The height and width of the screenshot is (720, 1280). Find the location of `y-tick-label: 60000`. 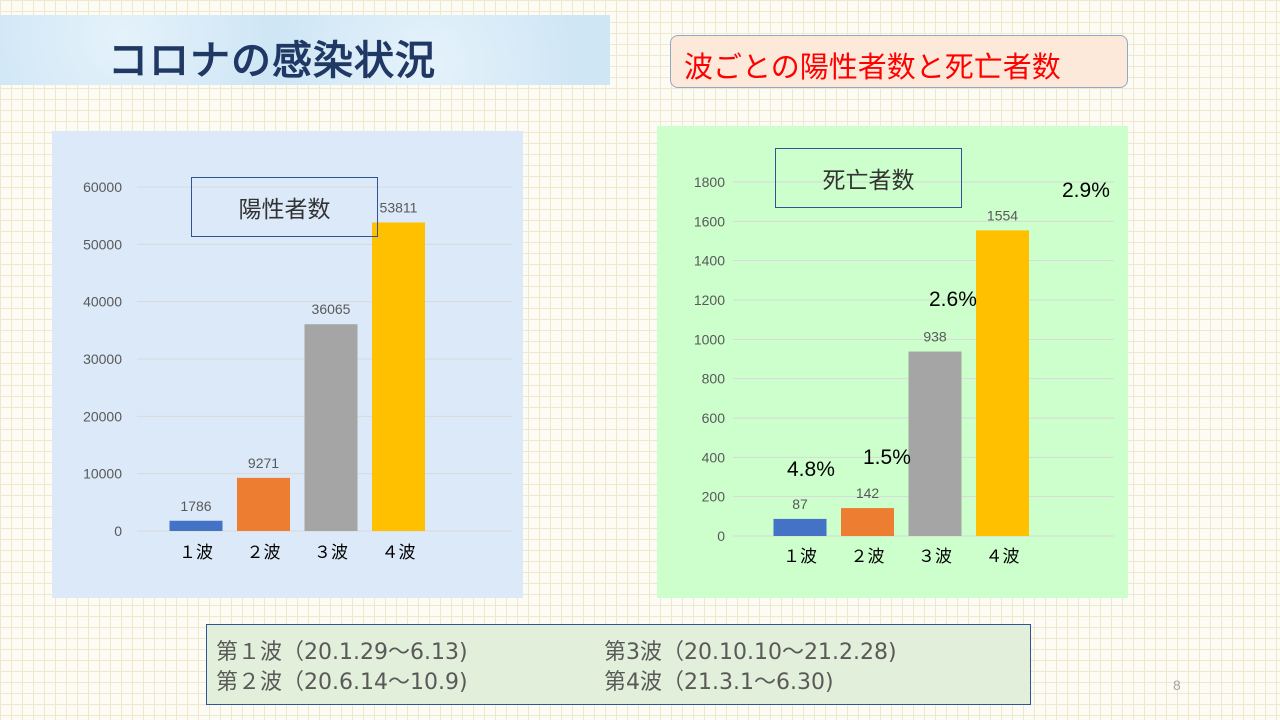

y-tick-label: 60000 is located at coordinates (102, 187).